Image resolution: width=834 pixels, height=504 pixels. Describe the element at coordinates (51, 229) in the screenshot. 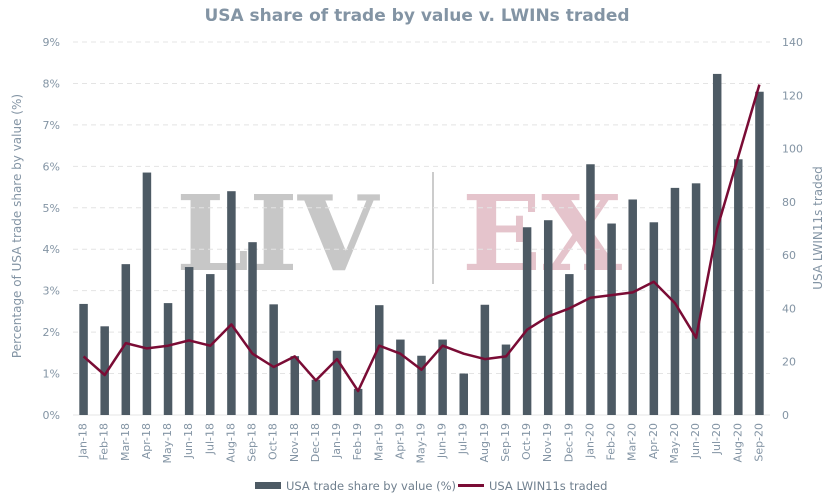

I see `left-axis-ticks: 0% 1% 2% 3% 4% 5% 6% 7% 8% 9%` at that location.